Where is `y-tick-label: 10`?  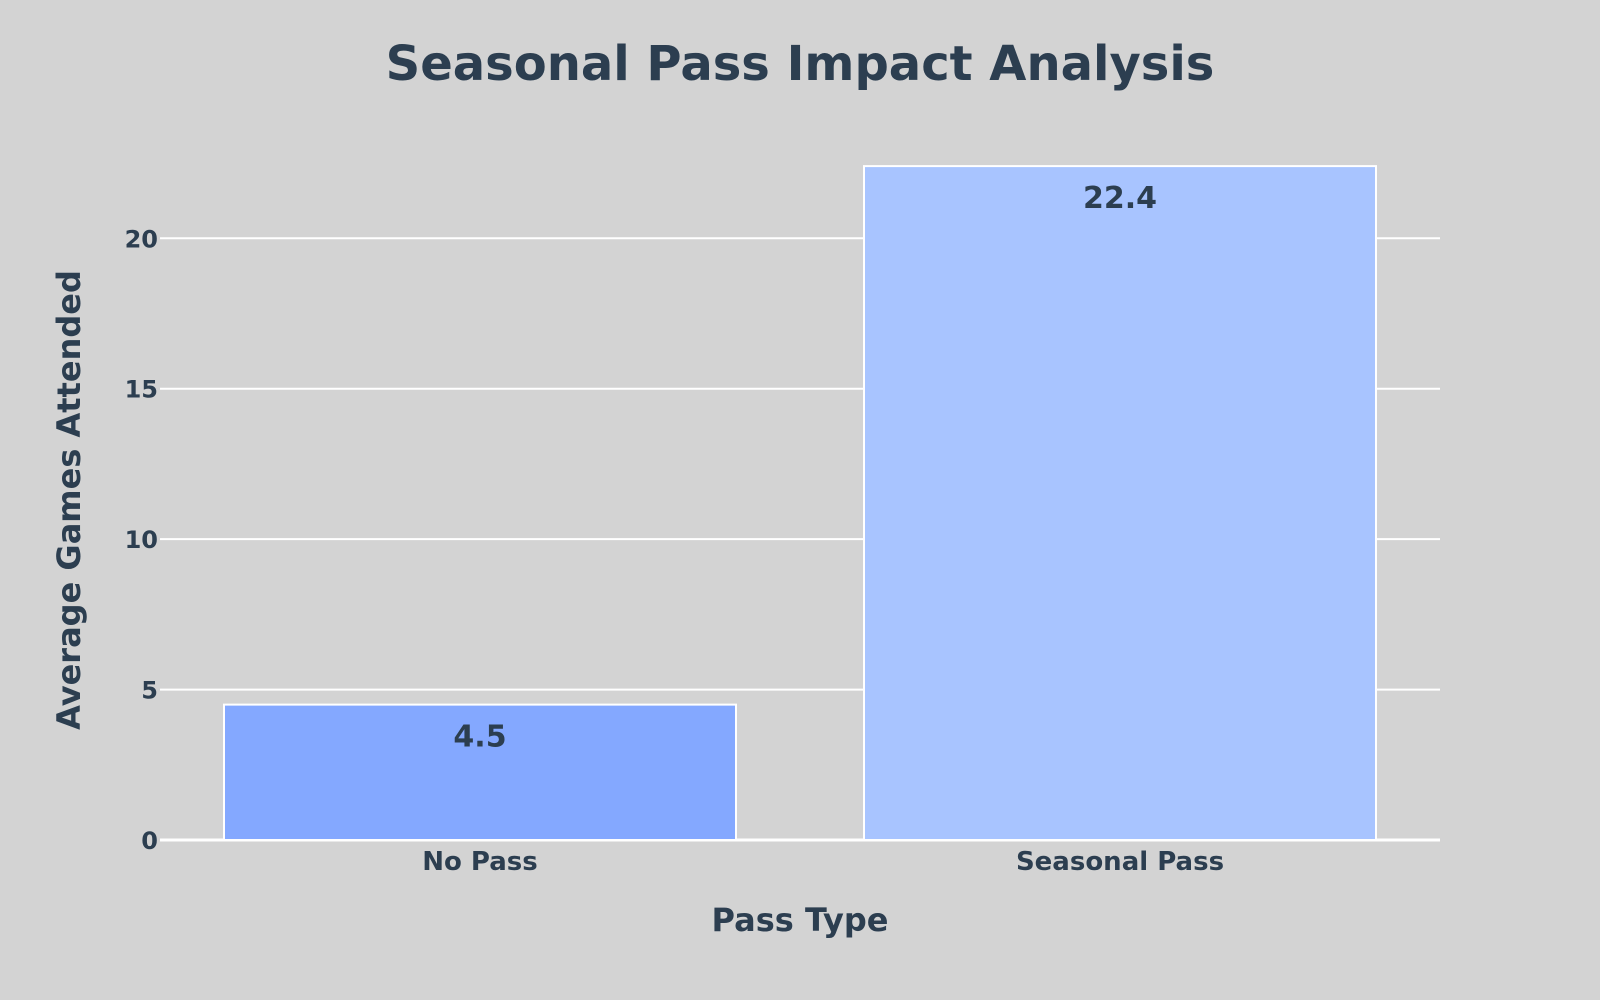 y-tick-label: 10 is located at coordinates (141, 540).